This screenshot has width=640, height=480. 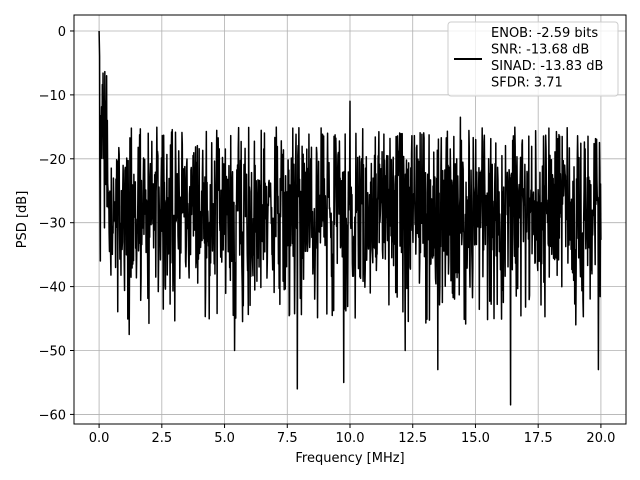 I want to click on x-tick-label: 7.5, so click(x=287, y=438).